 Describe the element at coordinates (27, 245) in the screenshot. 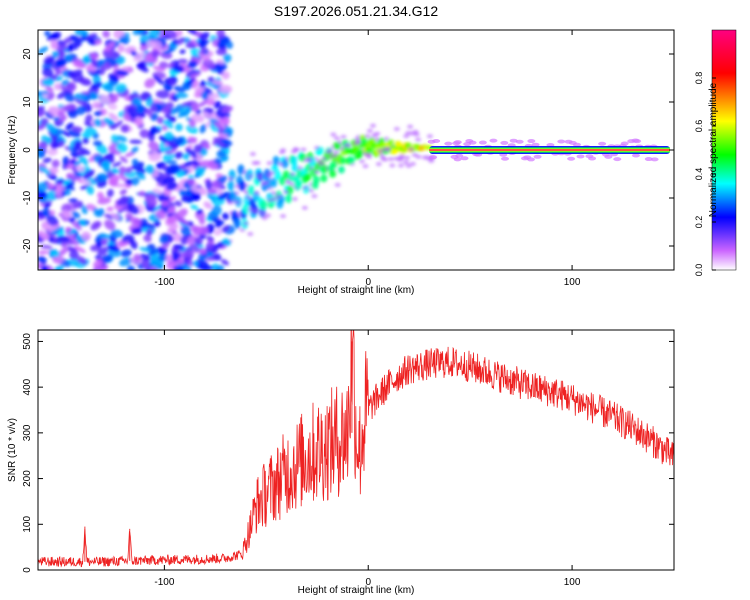

I see `y-tick-label: -20` at that location.